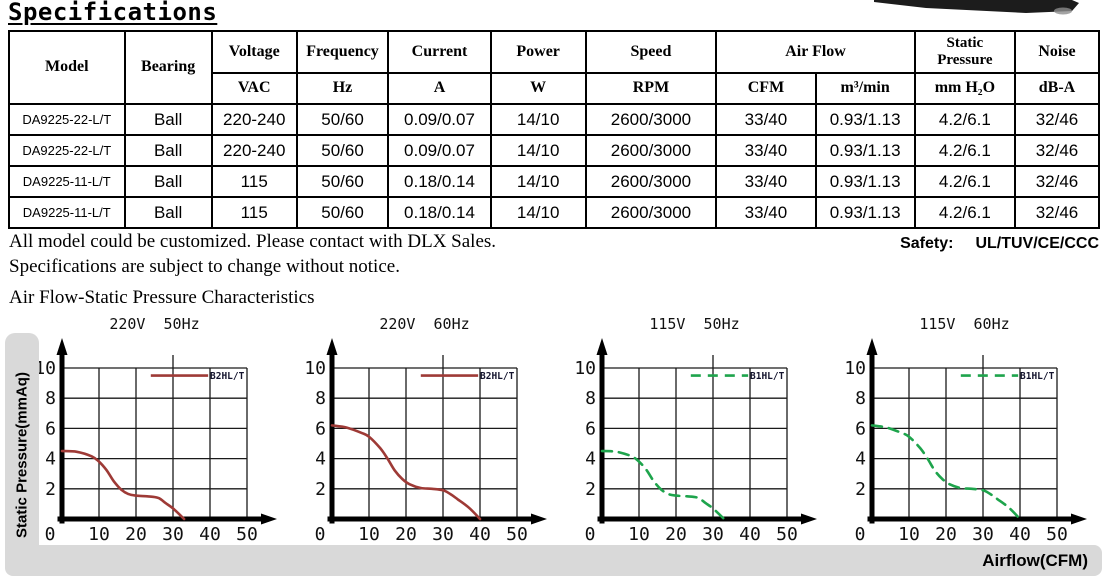 The image size is (1107, 576). Describe the element at coordinates (976, 7) in the screenshot. I see `fan-photo-corner` at that location.